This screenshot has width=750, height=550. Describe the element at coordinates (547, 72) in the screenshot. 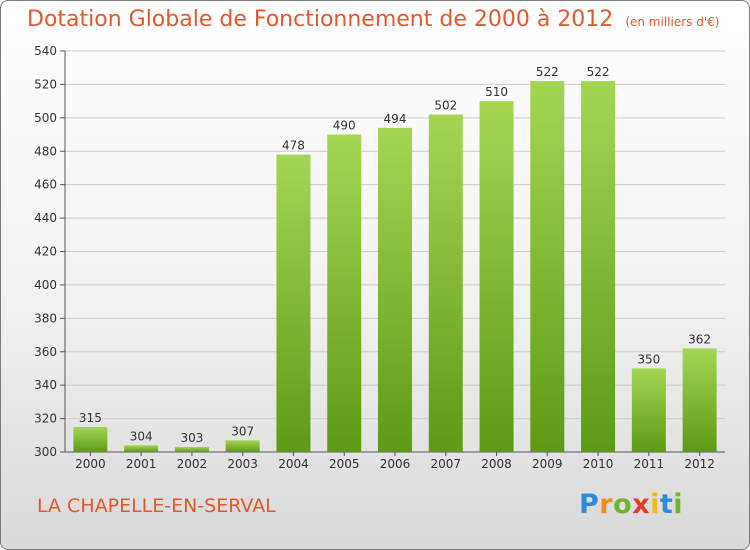

I see `data-label-2009: 522` at that location.